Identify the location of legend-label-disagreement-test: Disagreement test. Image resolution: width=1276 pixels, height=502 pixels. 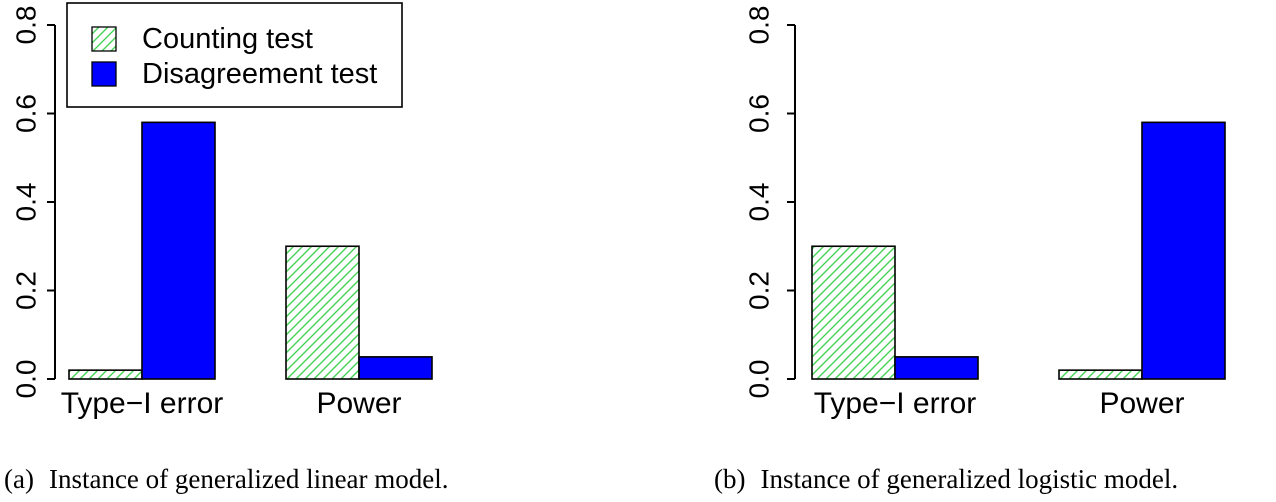
(259, 74).